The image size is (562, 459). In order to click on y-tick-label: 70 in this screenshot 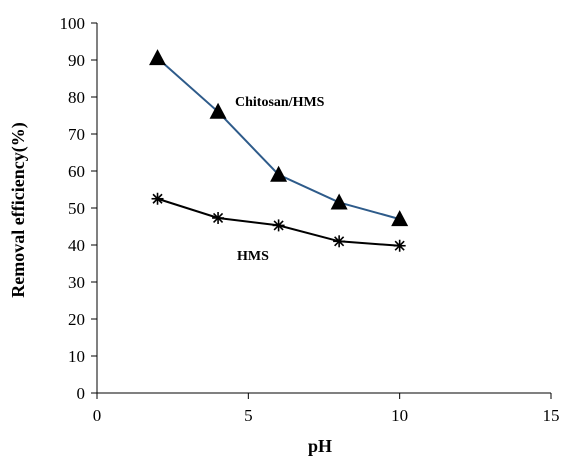, I will do `click(76, 134)`.